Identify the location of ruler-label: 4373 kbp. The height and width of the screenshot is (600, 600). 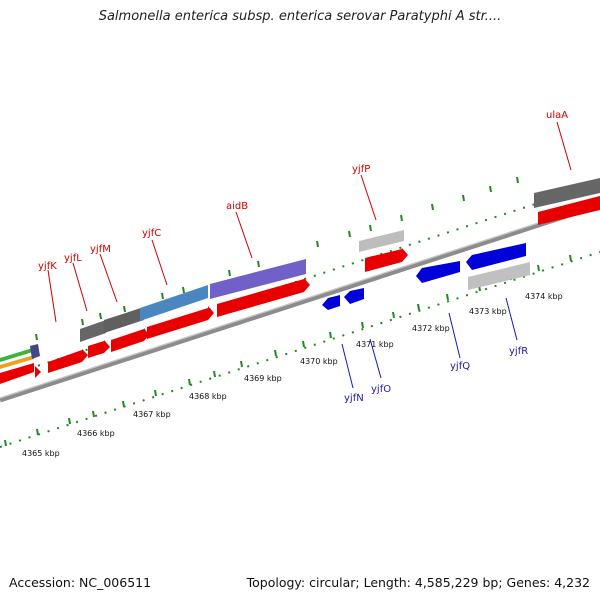
(488, 311).